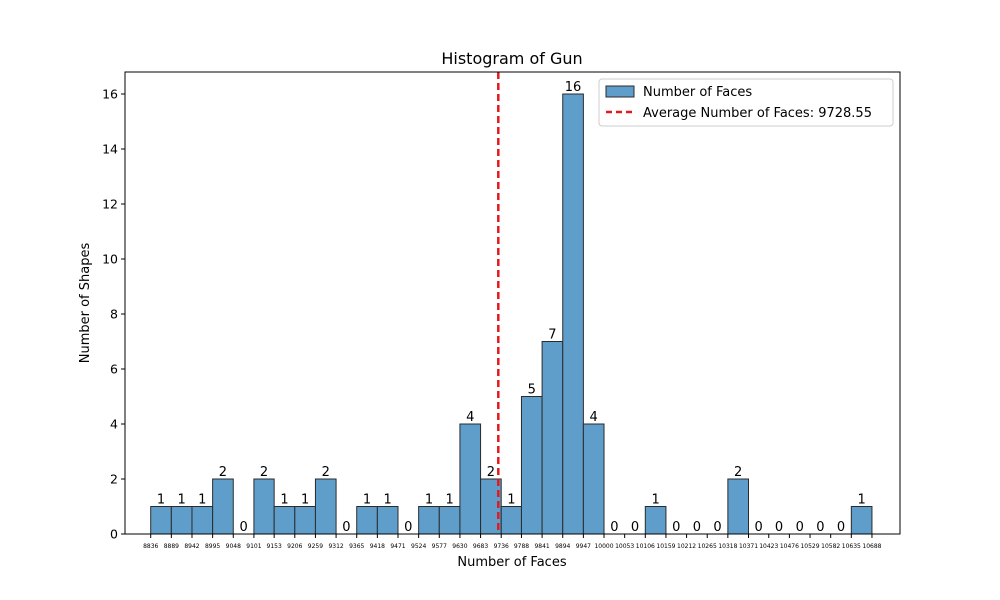 Image resolution: width=1000 pixels, height=600 pixels. Describe the element at coordinates (274, 546) in the screenshot. I see `x-tick-label: 9153` at that location.